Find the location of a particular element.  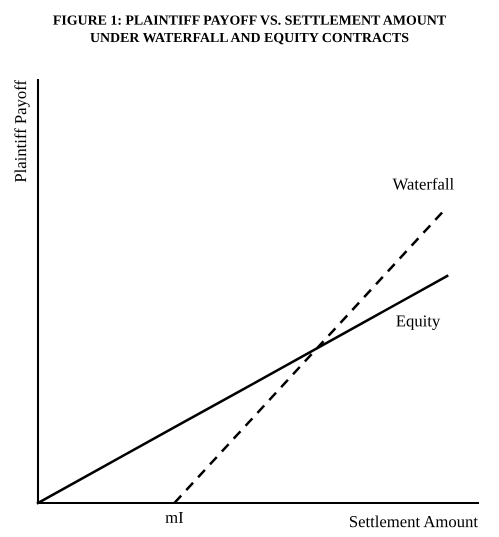

series-label: Waterfall is located at coordinates (423, 184).